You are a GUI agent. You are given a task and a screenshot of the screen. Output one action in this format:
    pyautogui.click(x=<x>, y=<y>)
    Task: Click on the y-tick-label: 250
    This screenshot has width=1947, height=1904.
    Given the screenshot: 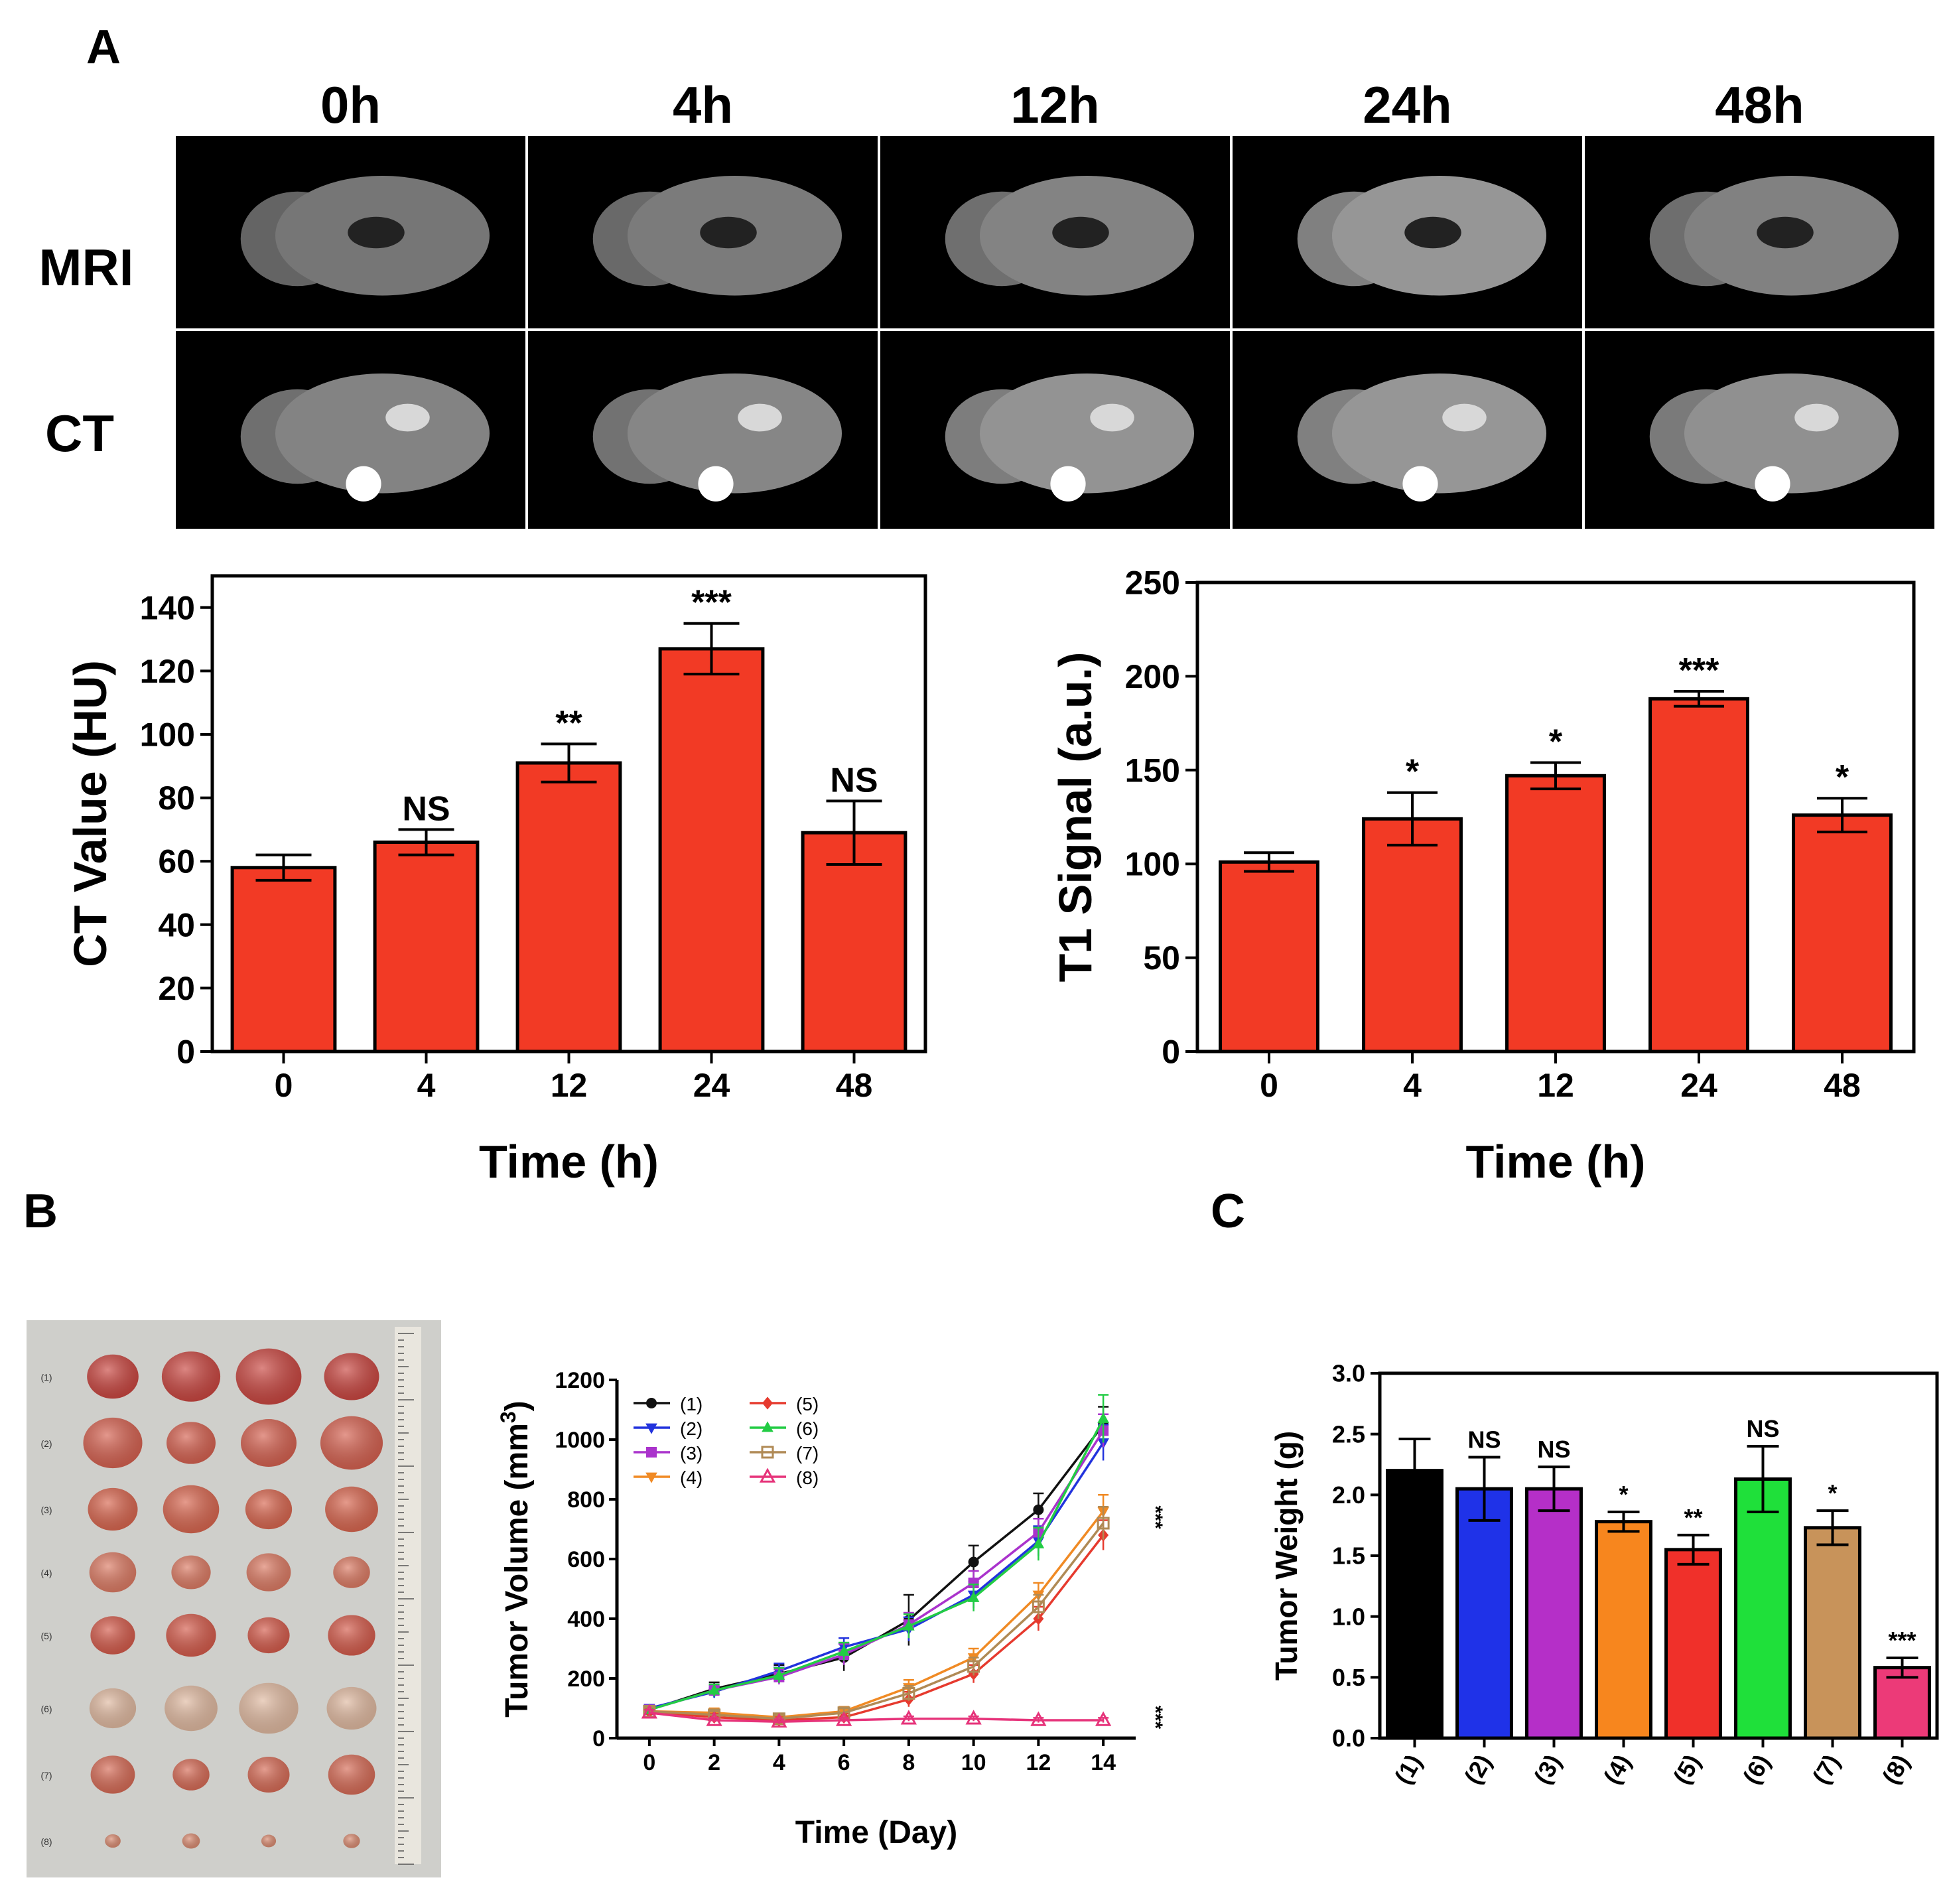 What is the action you would take?
    pyautogui.click(x=1152, y=583)
    